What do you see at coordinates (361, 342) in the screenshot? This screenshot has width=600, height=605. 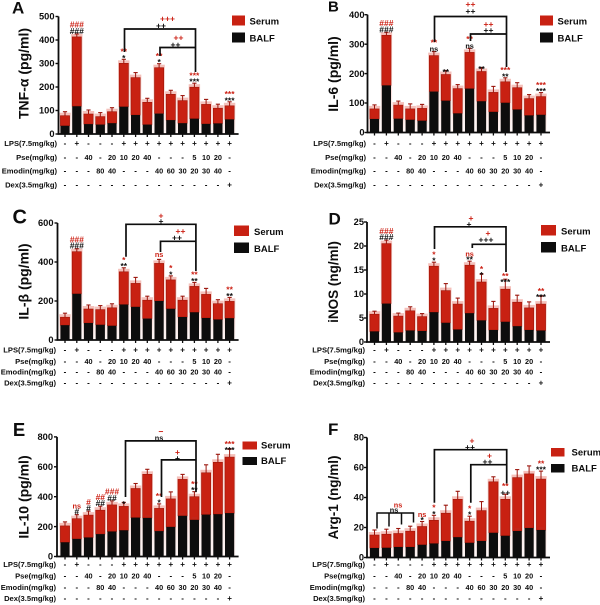 I see `svg-text: 0` at bounding box center [361, 342].